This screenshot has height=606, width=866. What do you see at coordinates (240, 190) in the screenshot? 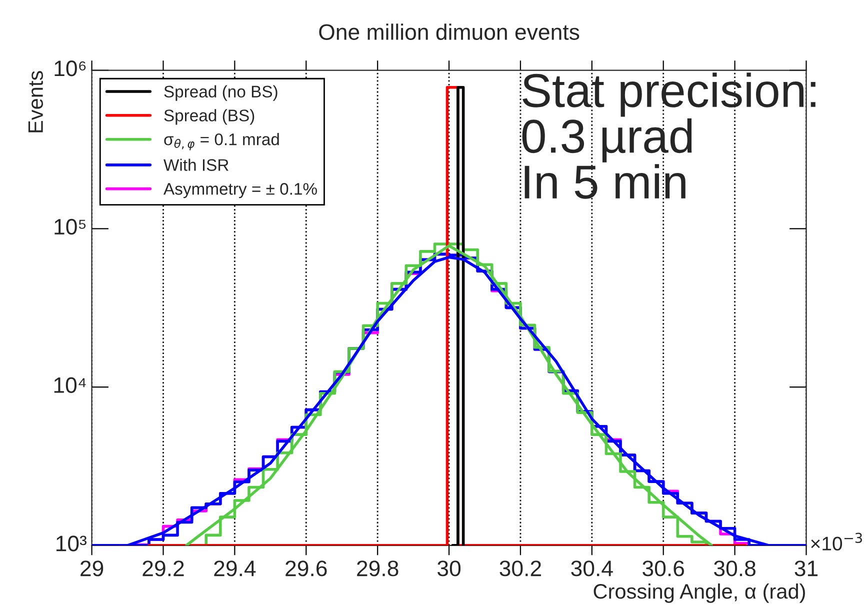
I see `legend-label: Asymmetry = ± 0.1%` at bounding box center [240, 190].